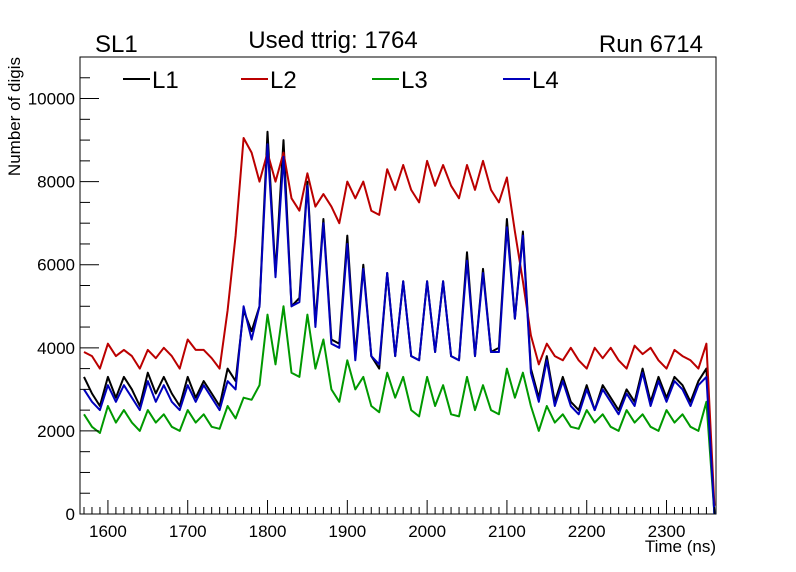 This screenshot has height=572, width=796. I want to click on x-tick-label: 2000, so click(427, 531).